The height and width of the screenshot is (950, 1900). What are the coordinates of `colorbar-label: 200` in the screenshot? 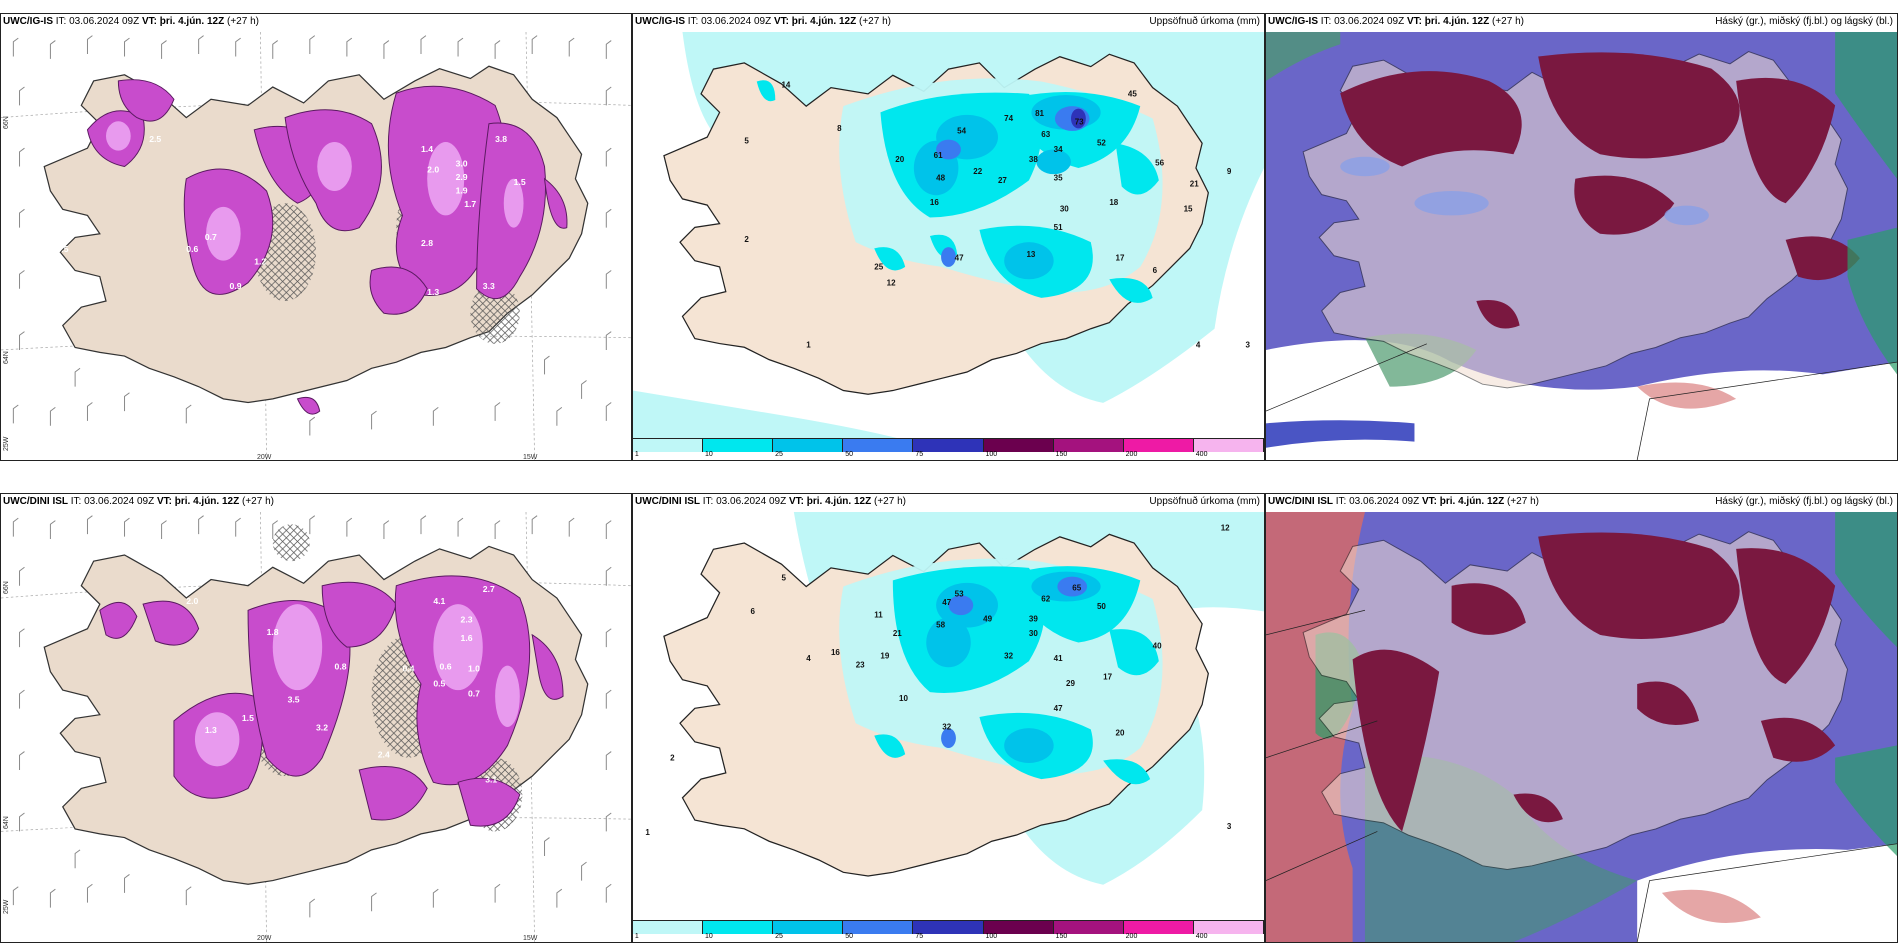 It's located at (1131, 455).